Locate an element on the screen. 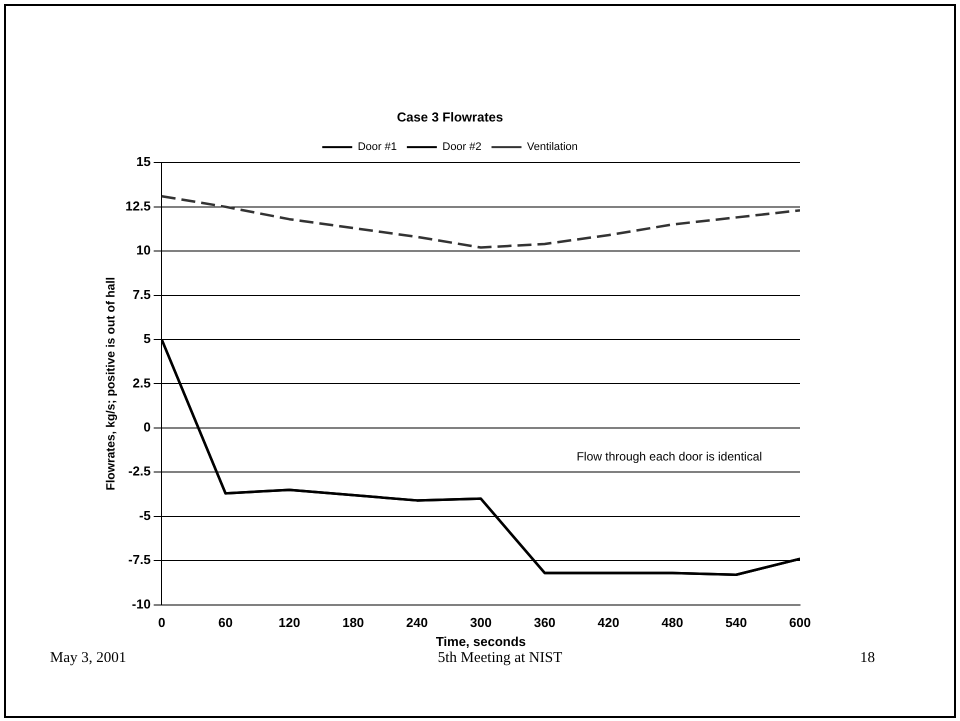 This screenshot has height=721, width=960. y-axis-title: Flowrates, kg/s; positive is out of hall is located at coordinates (111, 383).